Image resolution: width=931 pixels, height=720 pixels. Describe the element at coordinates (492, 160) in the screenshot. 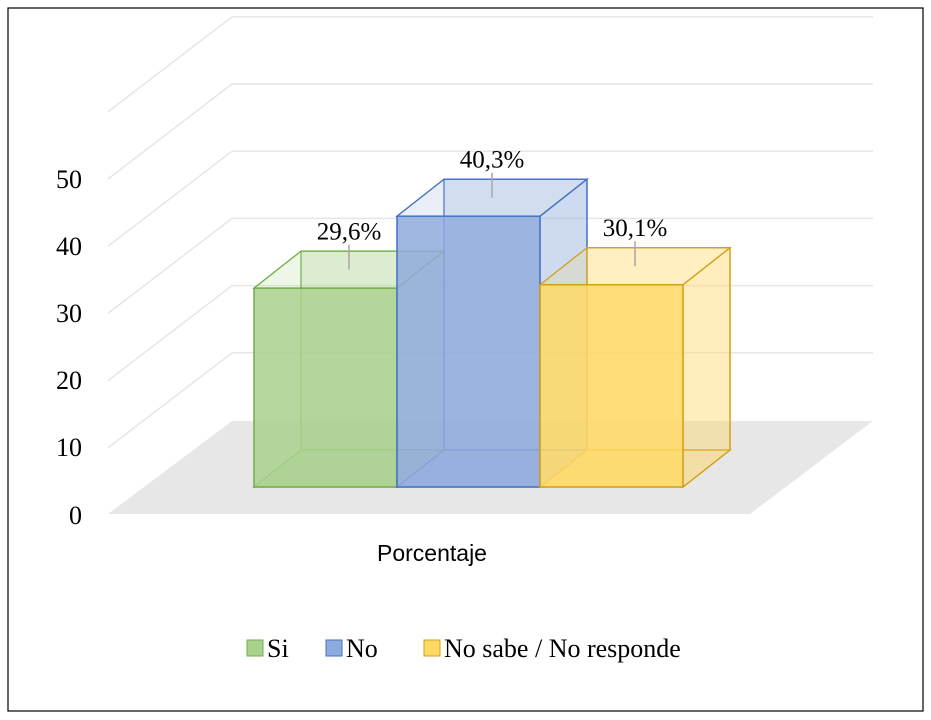

I see `data-label: 40,3%` at that location.